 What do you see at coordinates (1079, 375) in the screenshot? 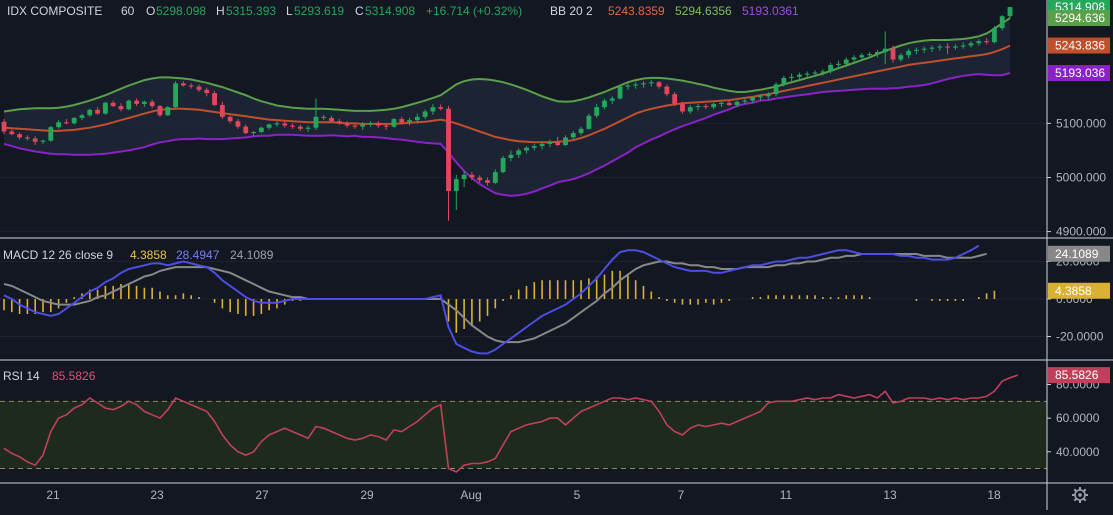
I see `rsi-price-tag: 85.5826` at bounding box center [1079, 375].